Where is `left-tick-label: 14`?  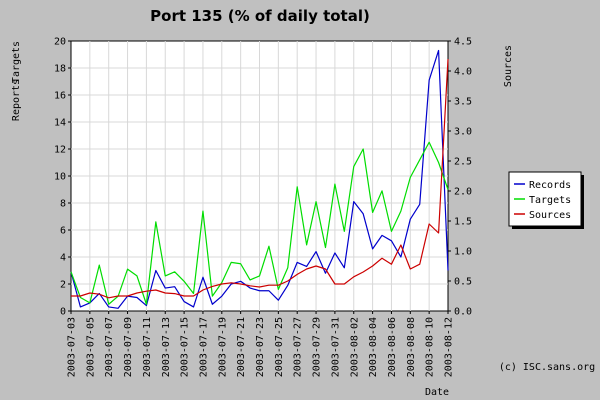 left-tick-label: 14 is located at coordinates (60, 123).